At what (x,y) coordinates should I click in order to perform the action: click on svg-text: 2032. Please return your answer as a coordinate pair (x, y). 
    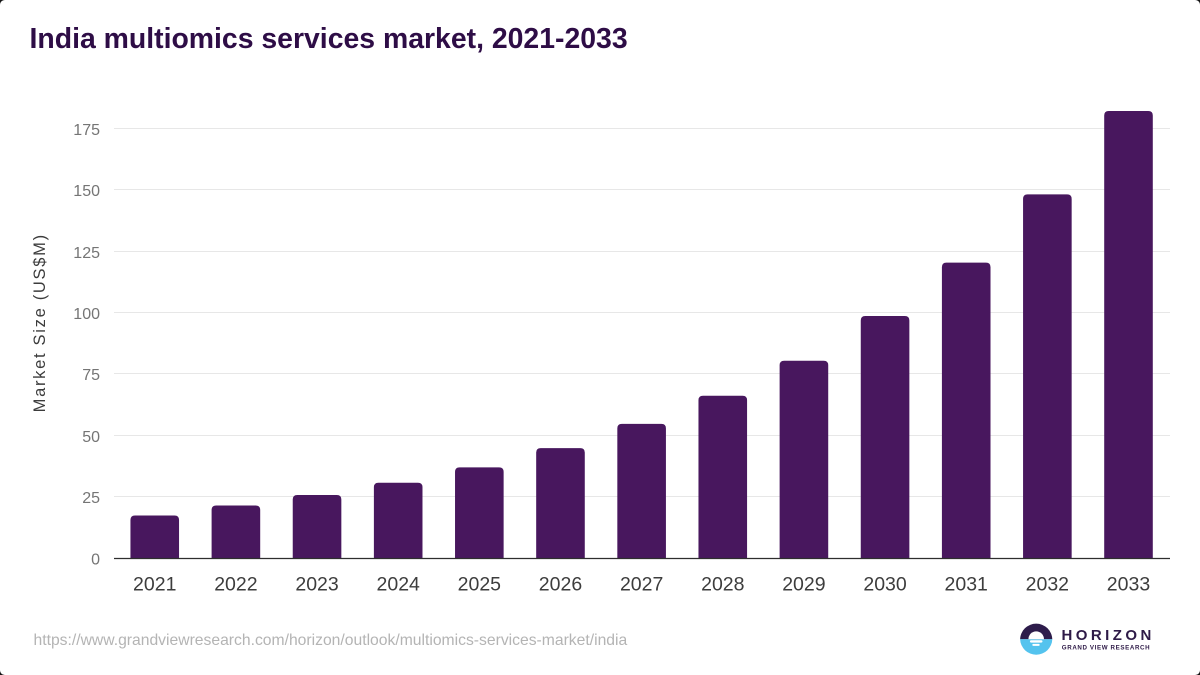
    Looking at the image, I should click on (1047, 585).